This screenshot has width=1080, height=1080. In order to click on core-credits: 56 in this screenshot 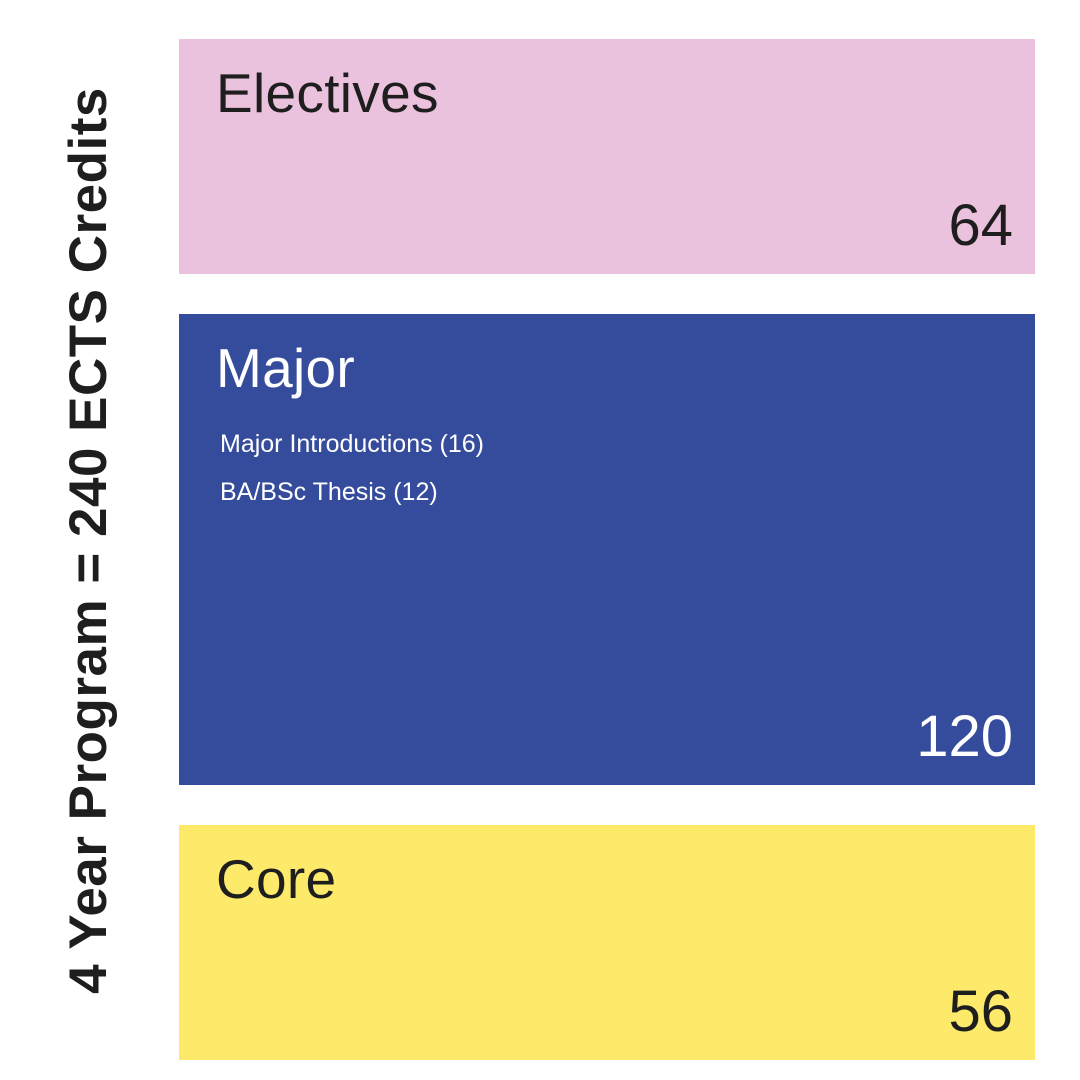, I will do `click(980, 1012)`.